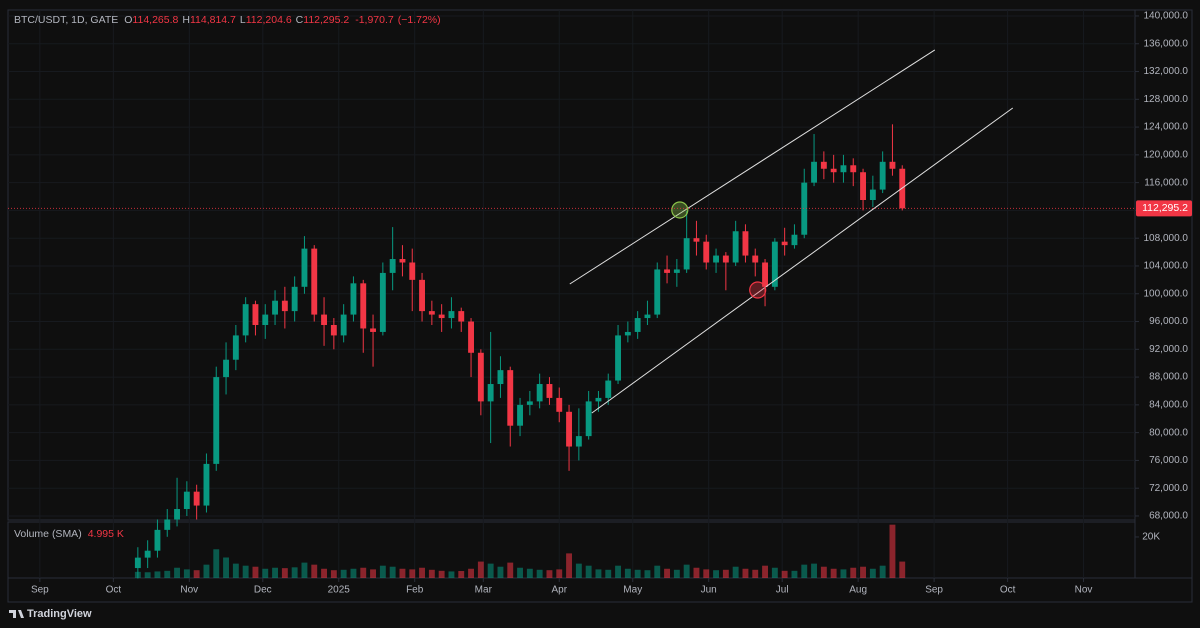  I want to click on x-tick-label: Dec, so click(263, 590).